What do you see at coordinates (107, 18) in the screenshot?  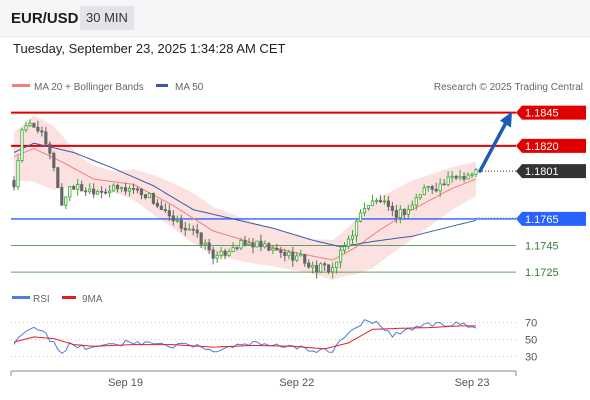 I see `timeframe-button: 30 MIN` at bounding box center [107, 18].